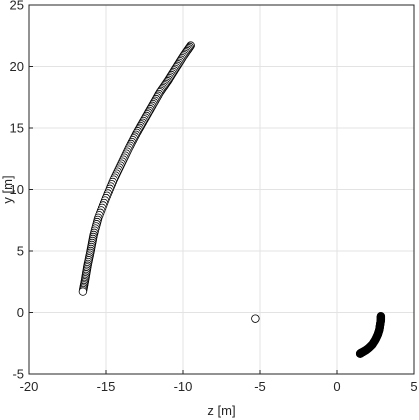 Image resolution: width=419 pixels, height=420 pixels. Describe the element at coordinates (360, 353) in the screenshot. I see `filled-data-point` at that location.